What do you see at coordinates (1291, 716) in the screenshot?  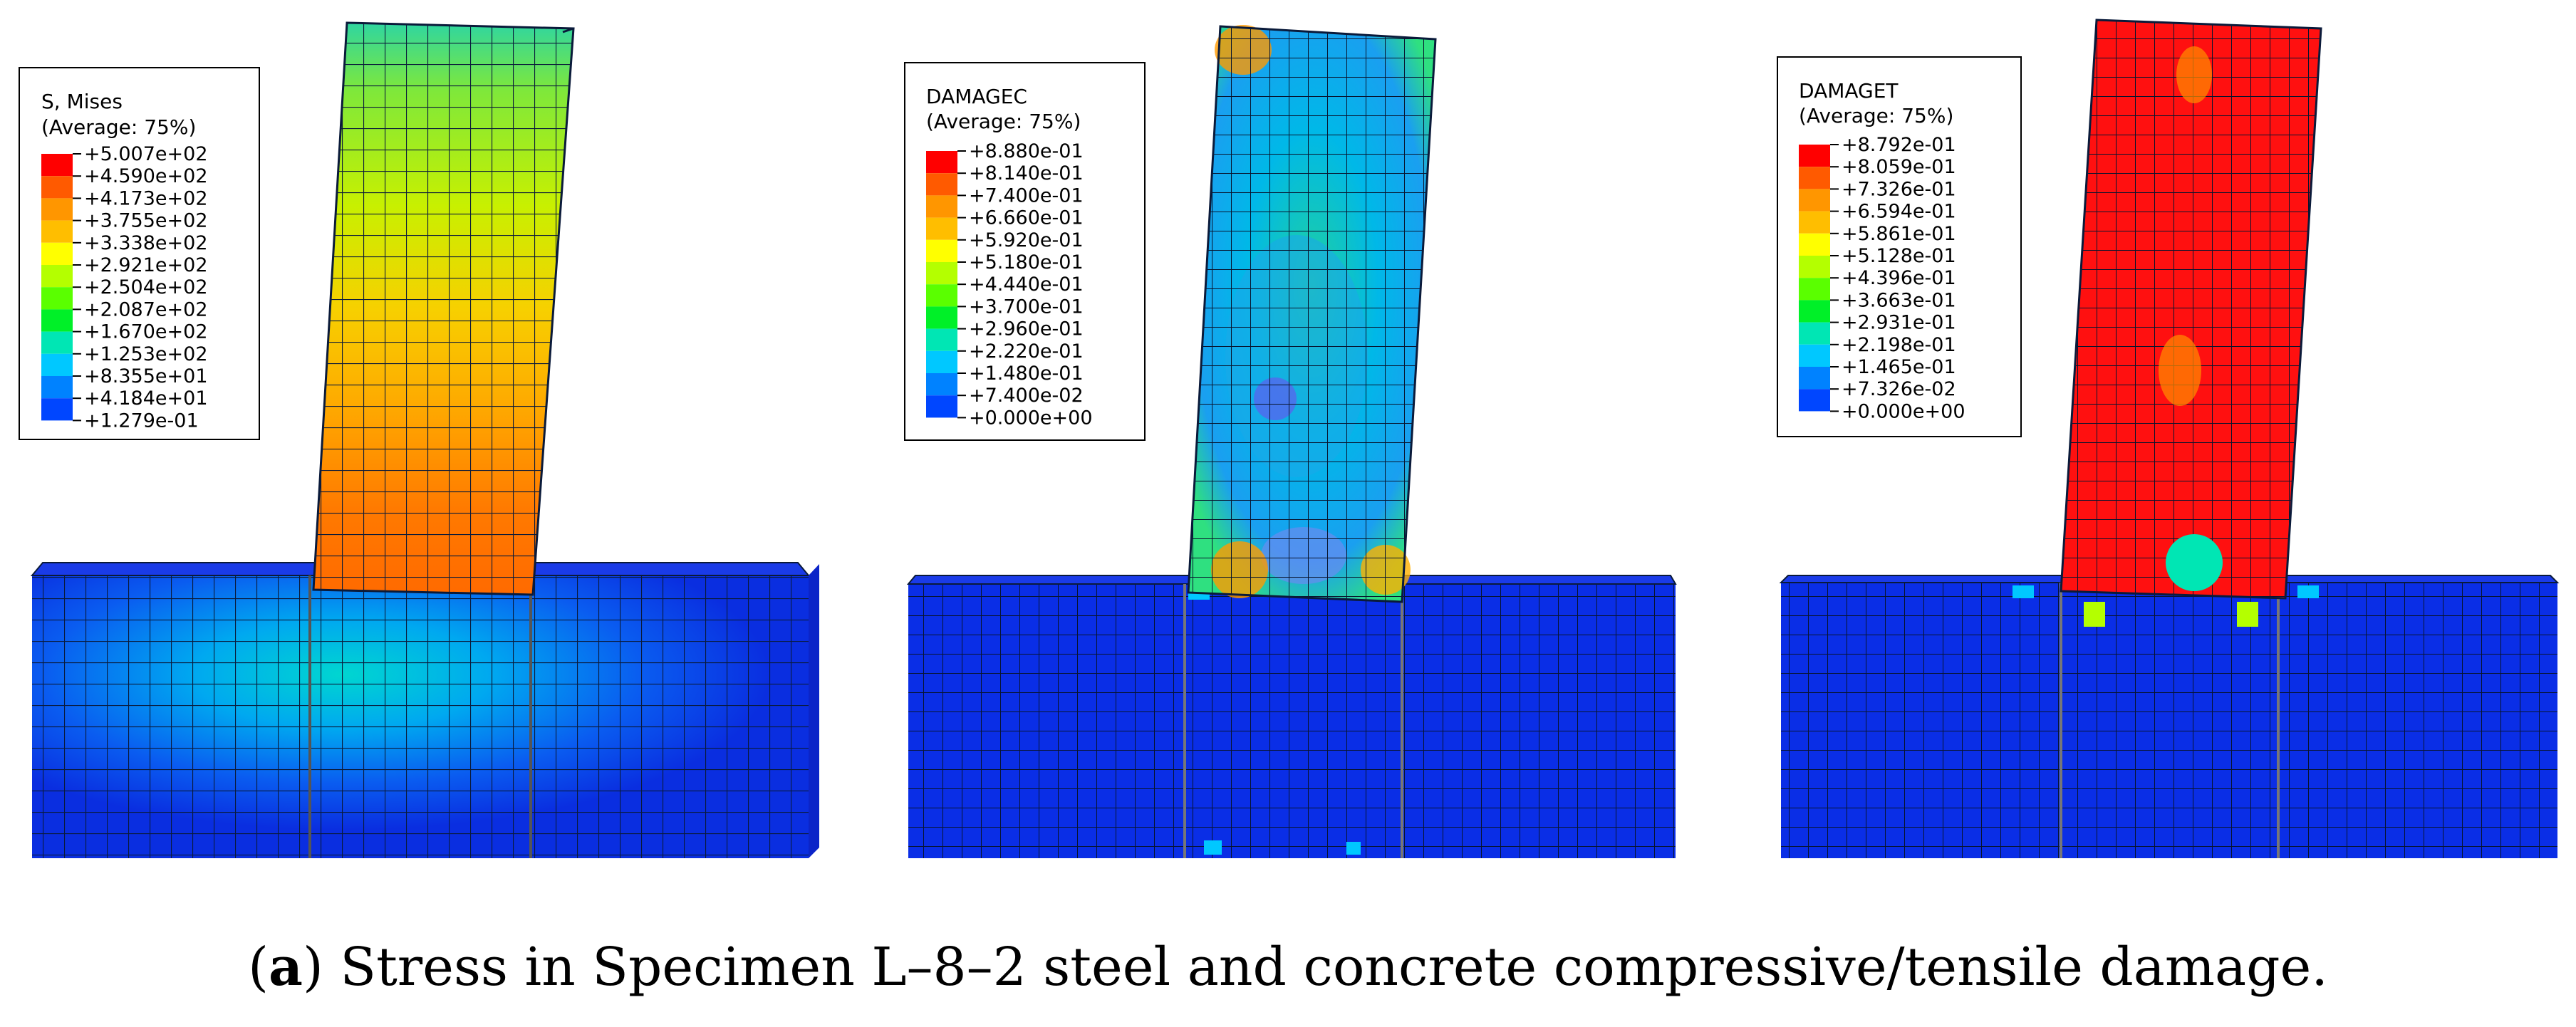 I see `base-block-damagec` at bounding box center [1291, 716].